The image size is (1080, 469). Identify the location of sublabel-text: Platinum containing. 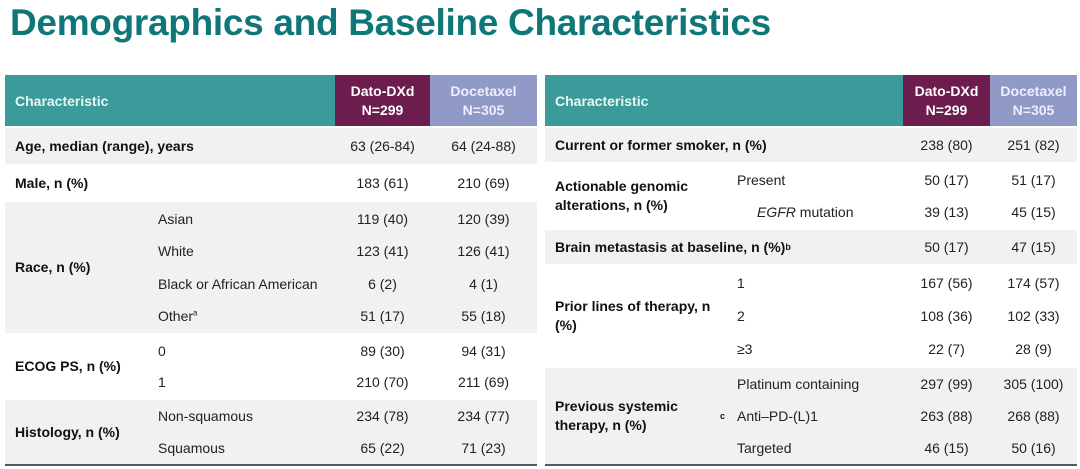
(798, 384).